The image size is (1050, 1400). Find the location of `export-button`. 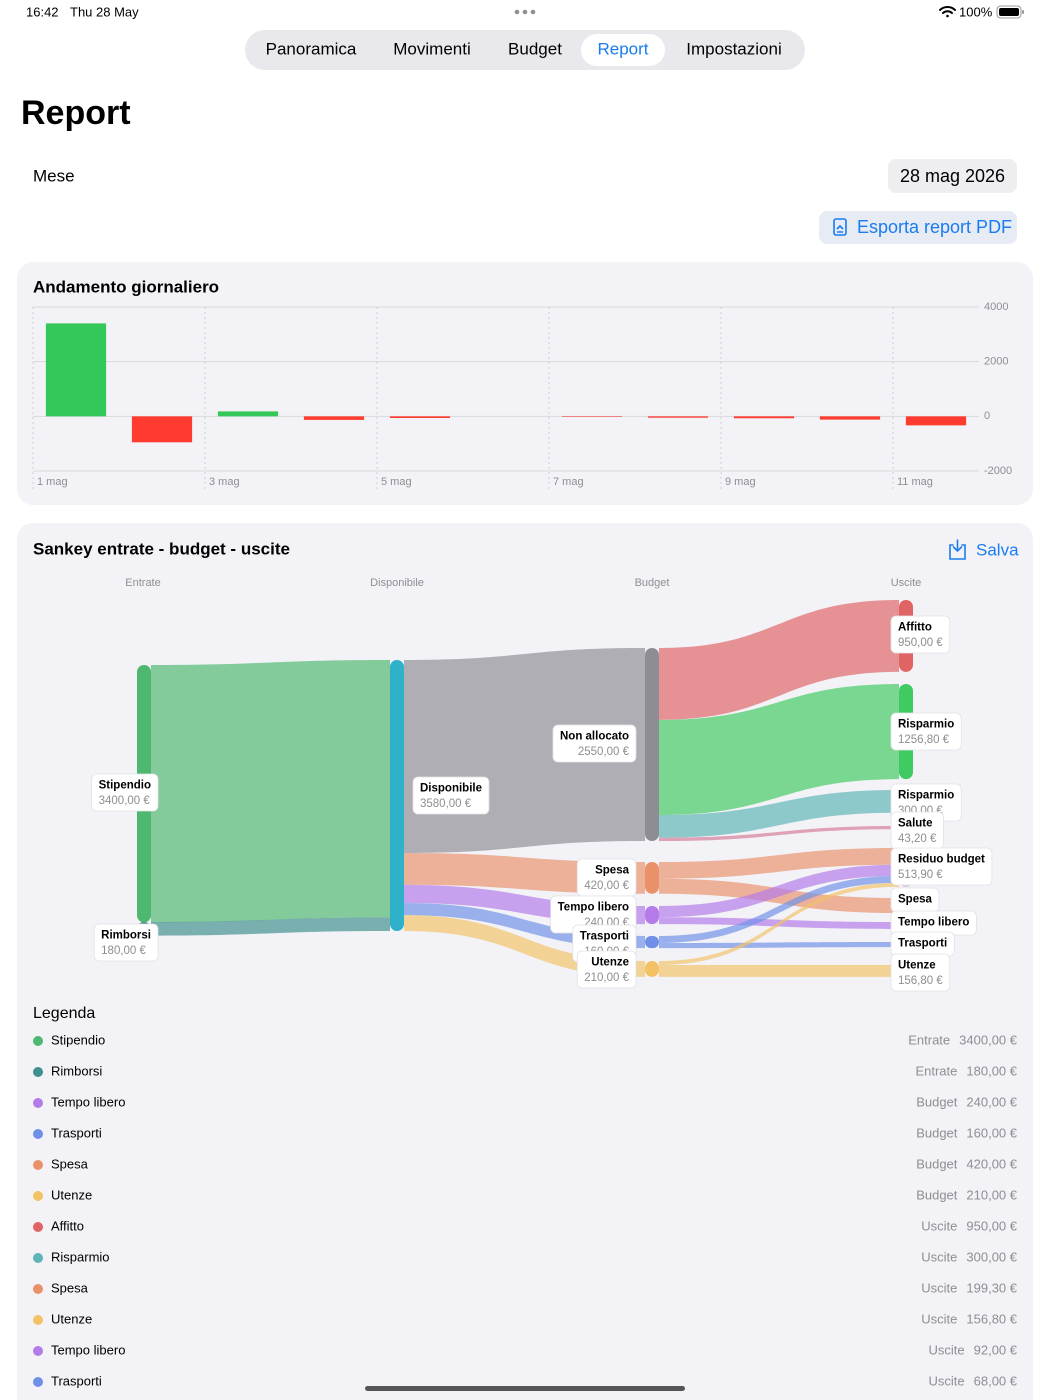

export-button is located at coordinates (918, 227).